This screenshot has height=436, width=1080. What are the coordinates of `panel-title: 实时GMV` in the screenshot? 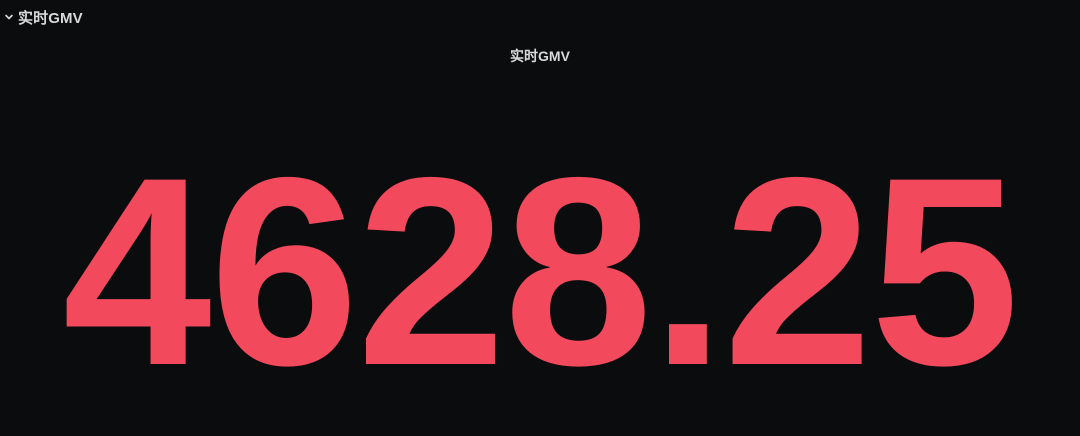 It's located at (540, 56).